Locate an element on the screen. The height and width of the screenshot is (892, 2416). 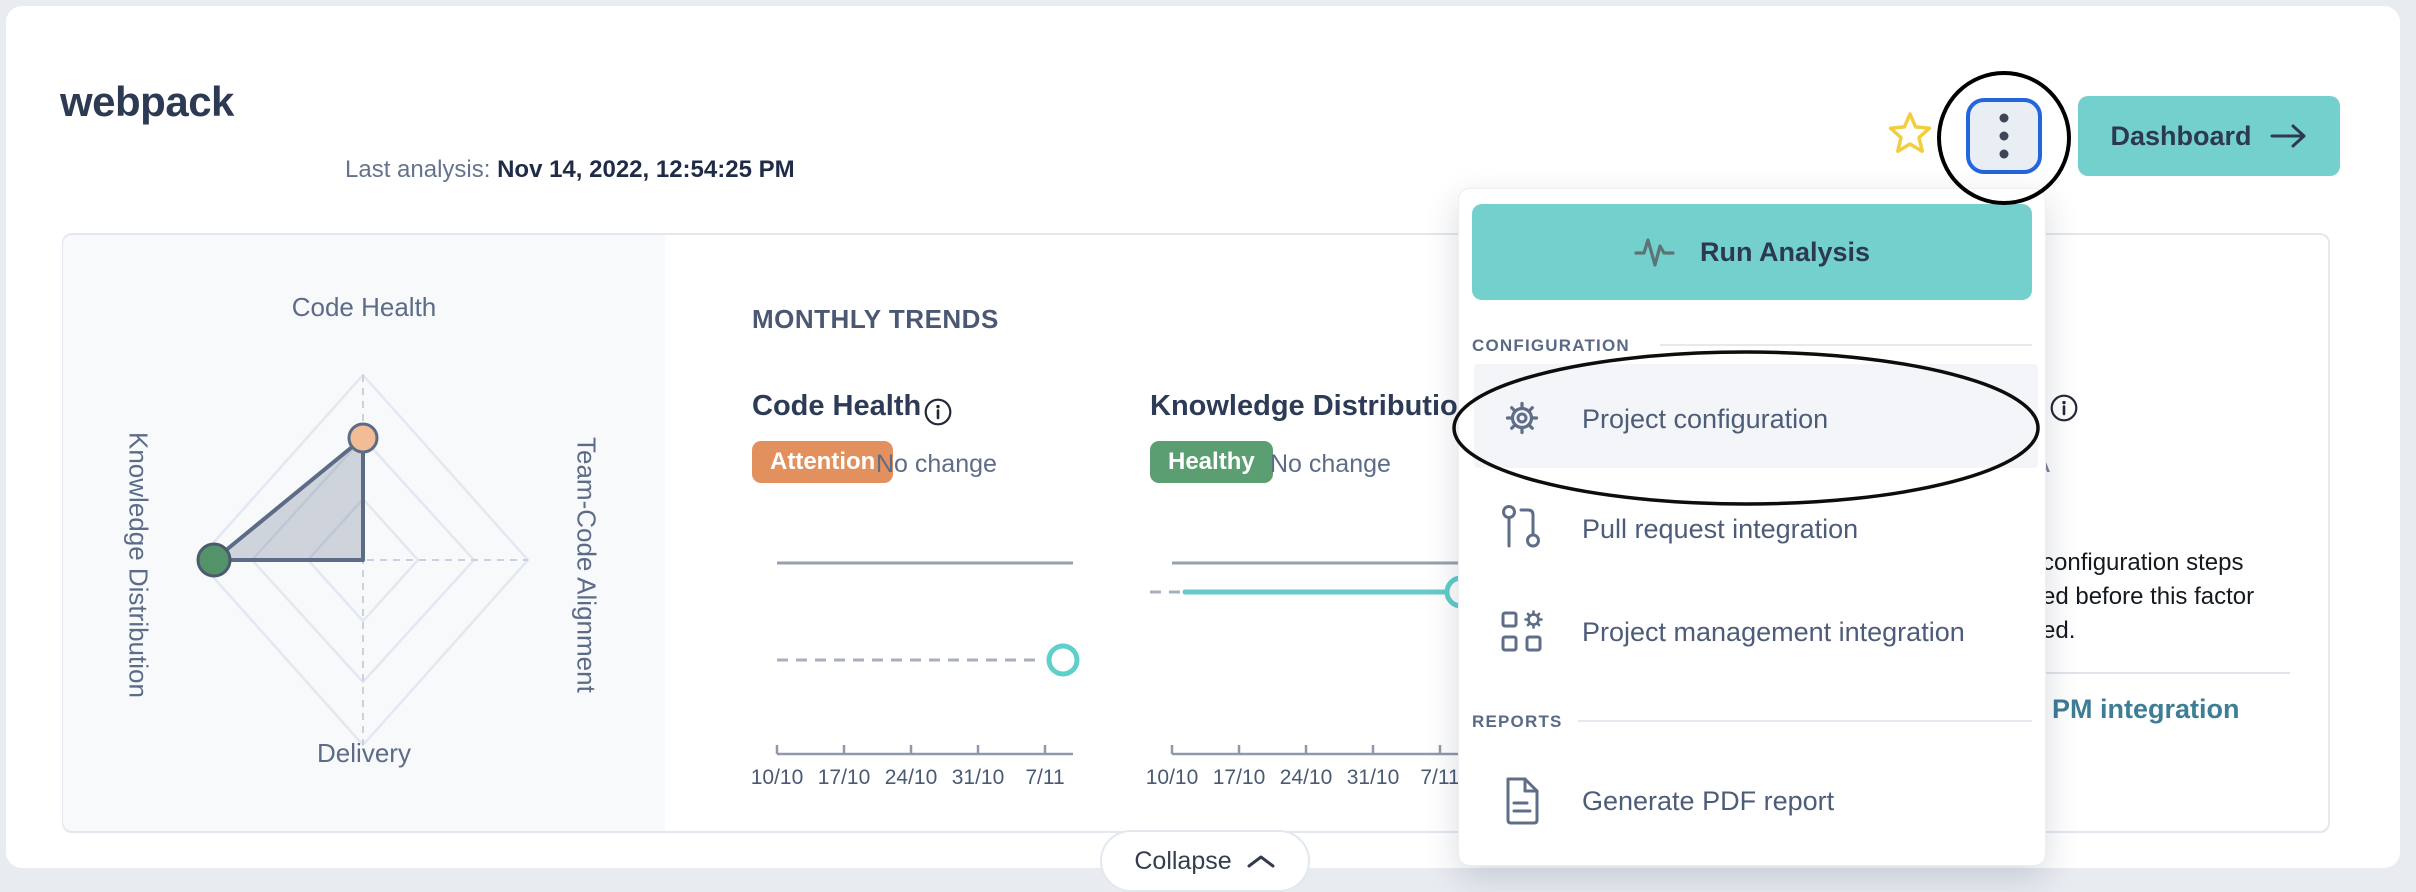
pdf-document-icon is located at coordinates (1522, 801).